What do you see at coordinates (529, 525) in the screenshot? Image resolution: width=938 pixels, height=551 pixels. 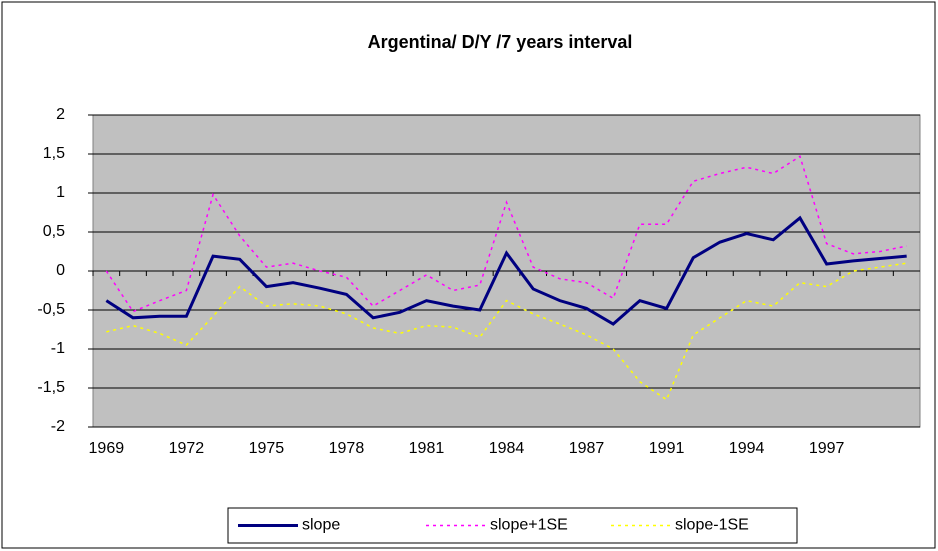 I see `legend-label: slope+1SE` at bounding box center [529, 525].